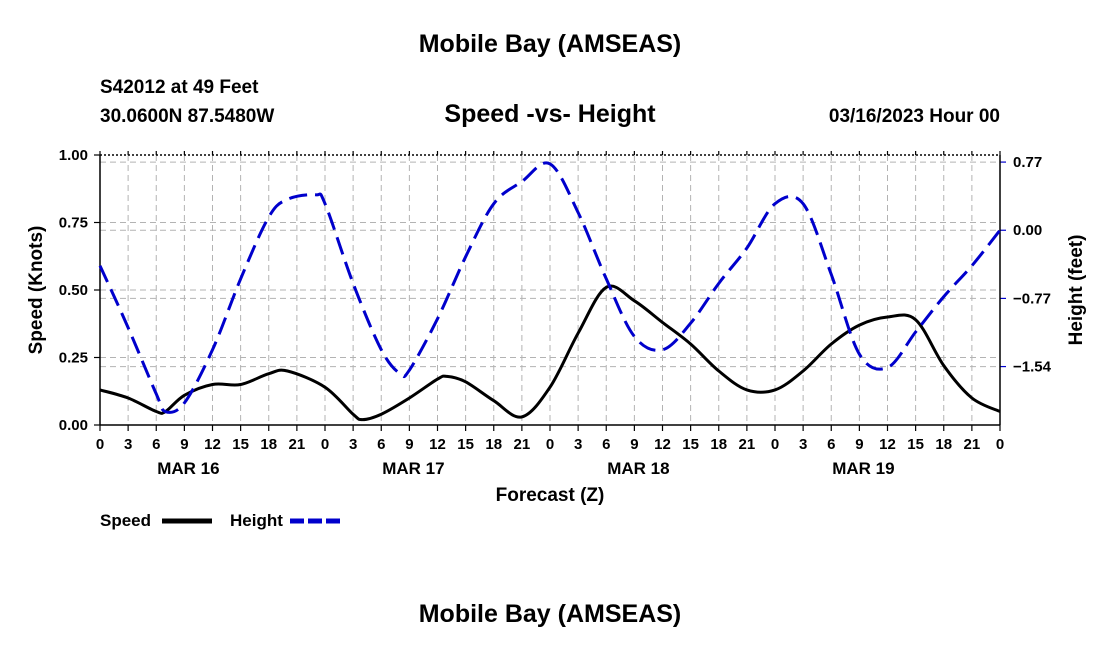  What do you see at coordinates (256, 520) in the screenshot?
I see `legend-label-height: Height` at bounding box center [256, 520].